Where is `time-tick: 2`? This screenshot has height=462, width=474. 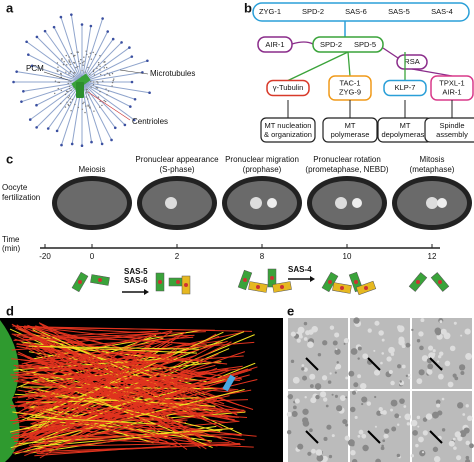
time-tick: 2 is located at coordinates (177, 256).